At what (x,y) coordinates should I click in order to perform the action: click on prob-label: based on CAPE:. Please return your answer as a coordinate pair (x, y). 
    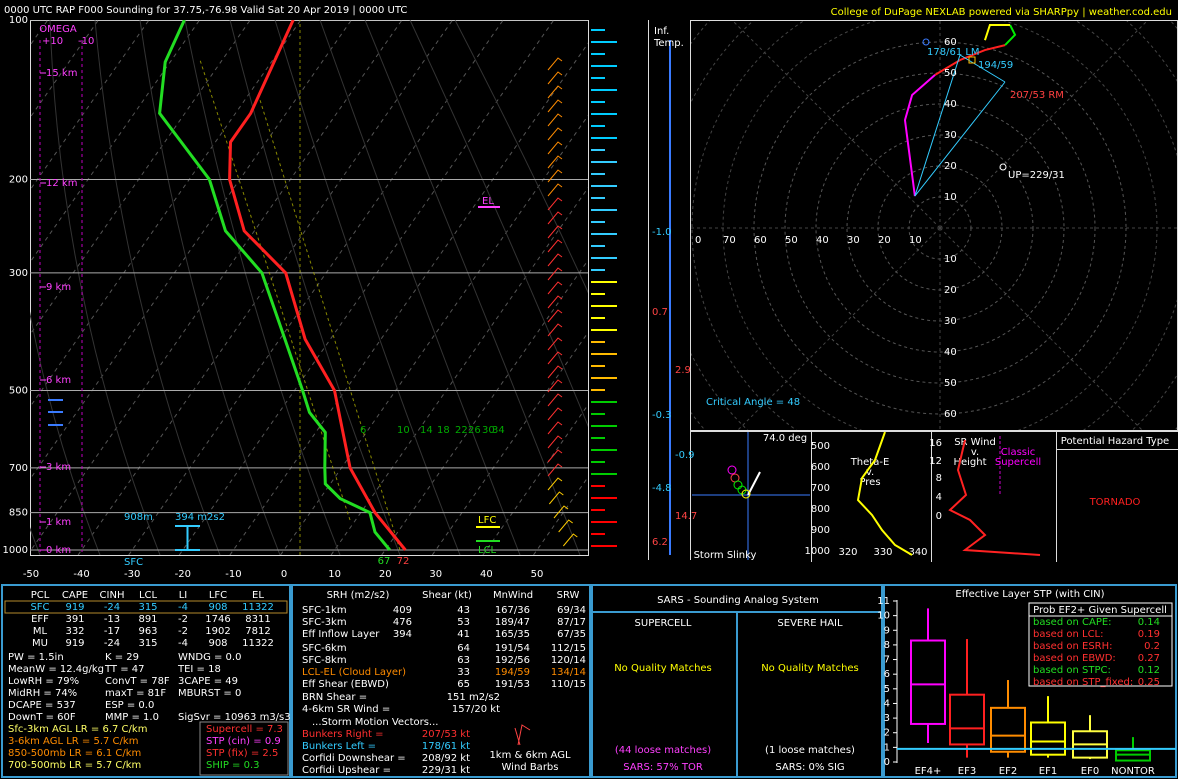
    Looking at the image, I should click on (1072, 622).